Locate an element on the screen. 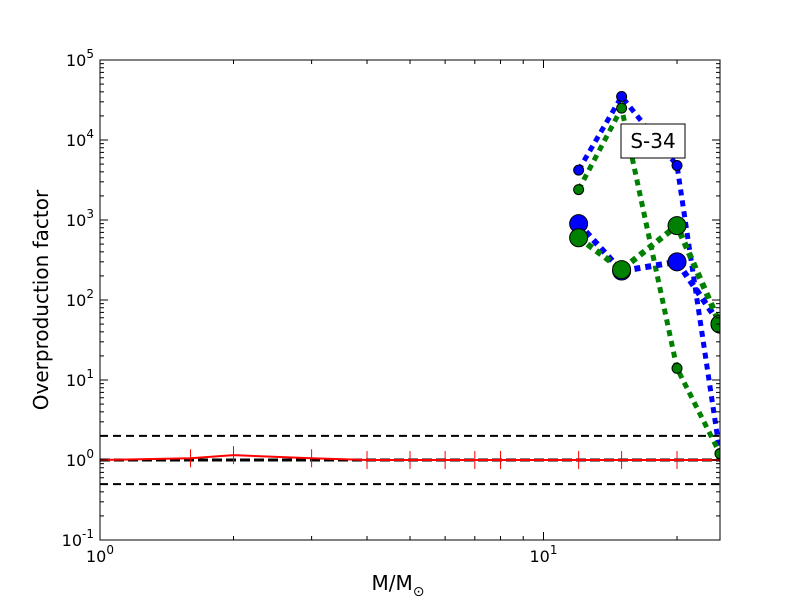  annotation-label: S-34 is located at coordinates (652, 141).